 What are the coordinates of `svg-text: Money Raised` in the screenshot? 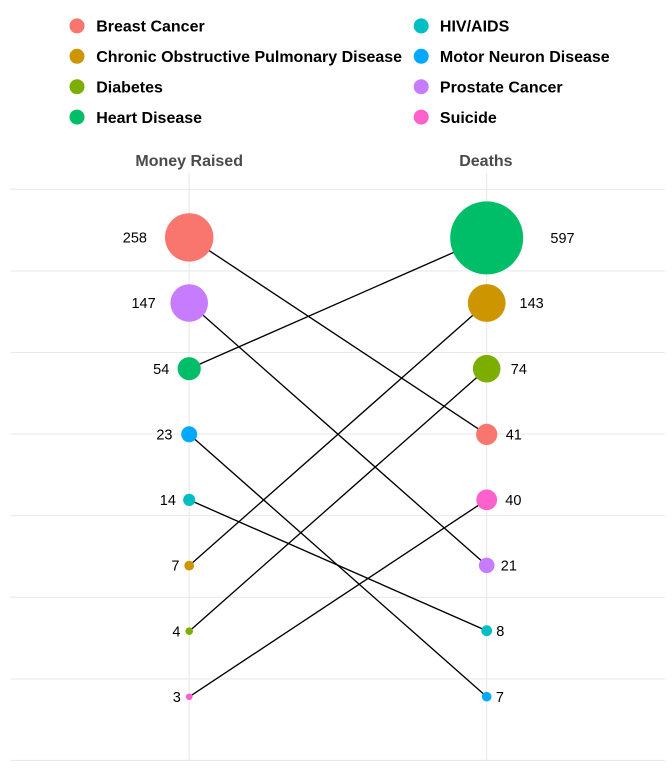 It's located at (189, 161).